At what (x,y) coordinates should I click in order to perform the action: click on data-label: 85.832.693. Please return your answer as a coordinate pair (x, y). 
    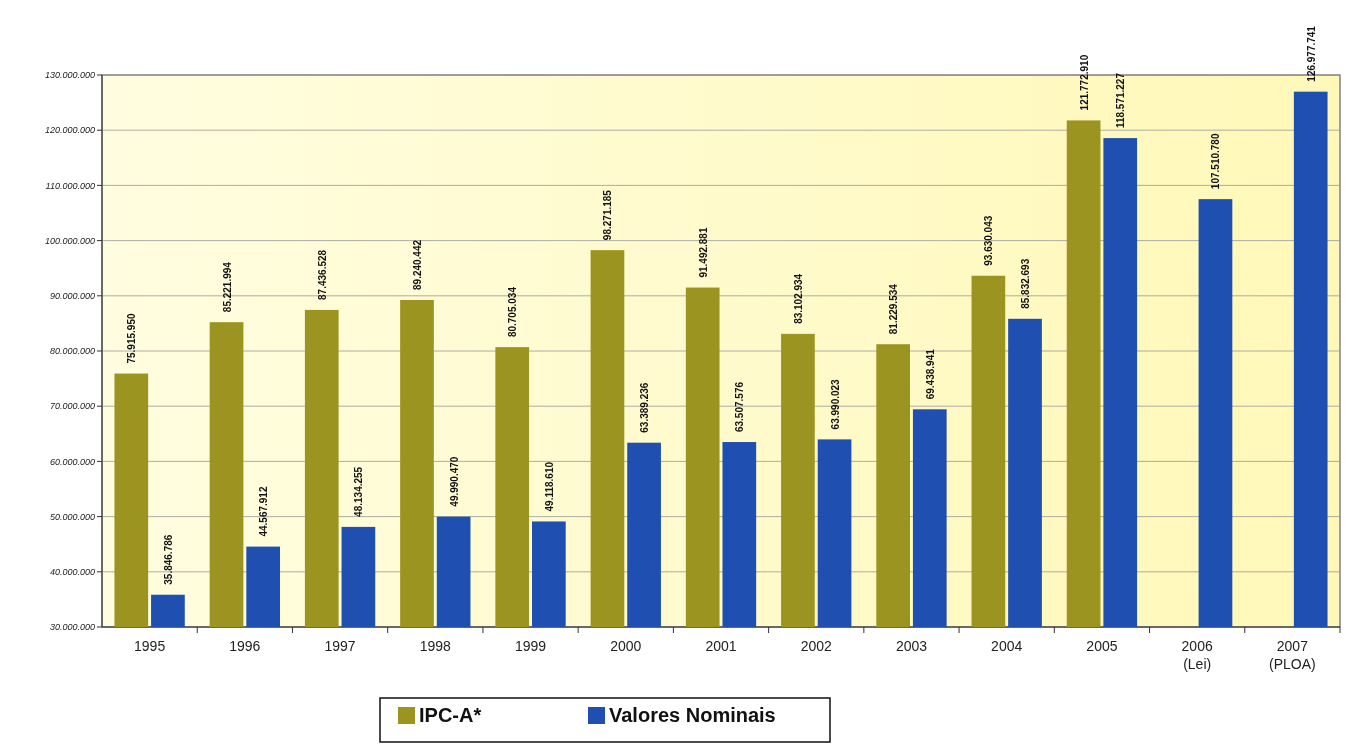
    Looking at the image, I should click on (1026, 283).